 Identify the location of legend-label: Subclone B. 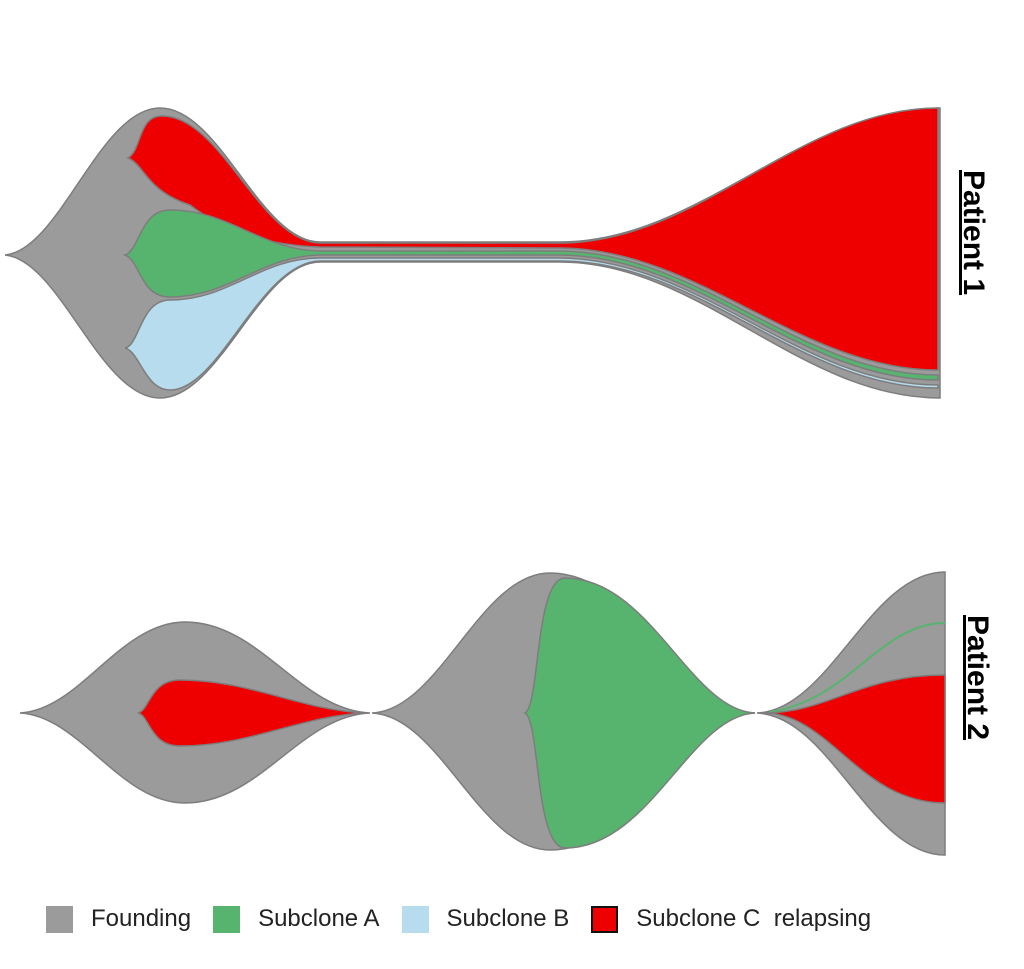
(508, 918).